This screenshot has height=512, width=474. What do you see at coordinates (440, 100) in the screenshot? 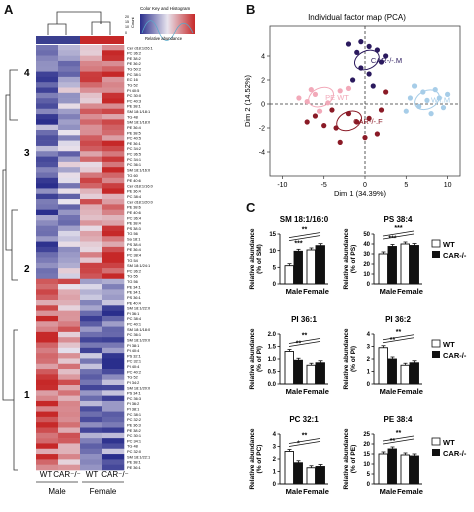
I see `pca-group-label: WT.M` at bounding box center [440, 100].